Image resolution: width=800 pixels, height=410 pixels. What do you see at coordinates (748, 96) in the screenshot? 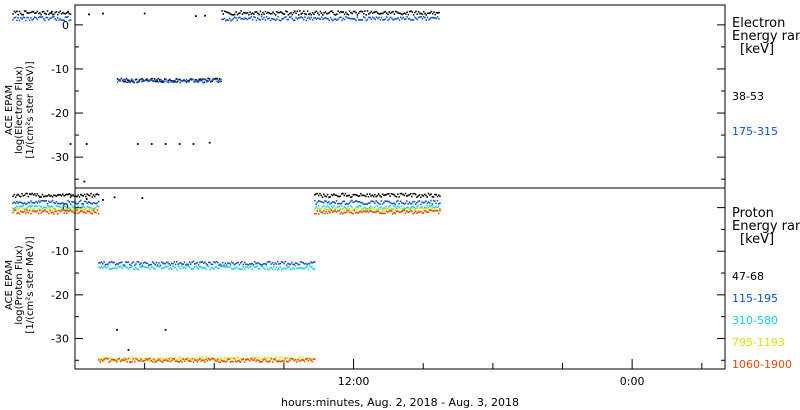
I see `electron-legend-channel-0: 38-53` at bounding box center [748, 96].